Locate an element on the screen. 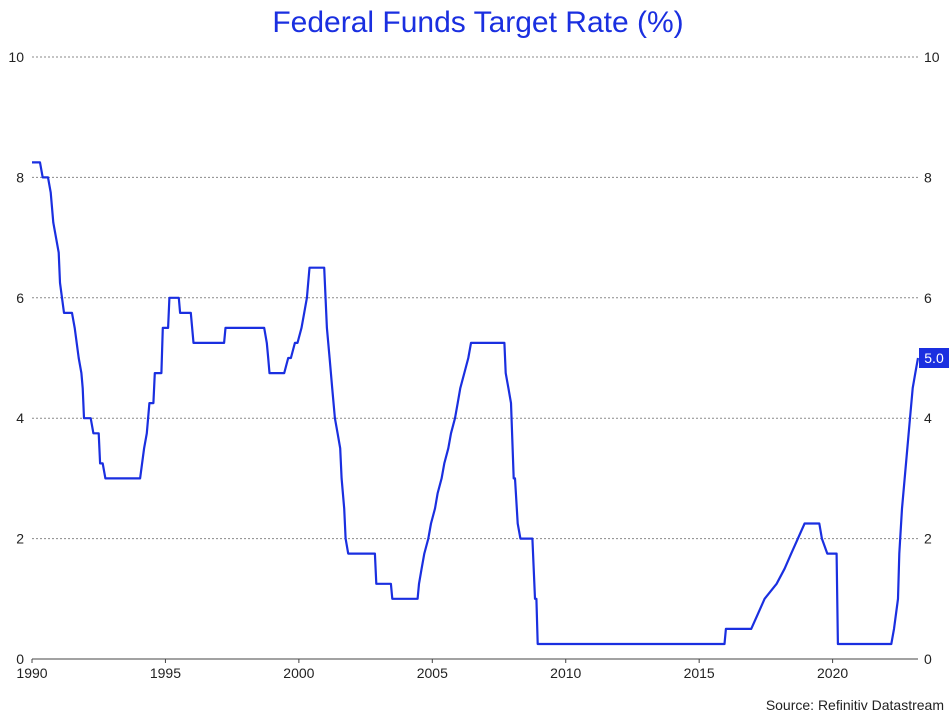  y-tick-label-left: 2 is located at coordinates (20, 539).